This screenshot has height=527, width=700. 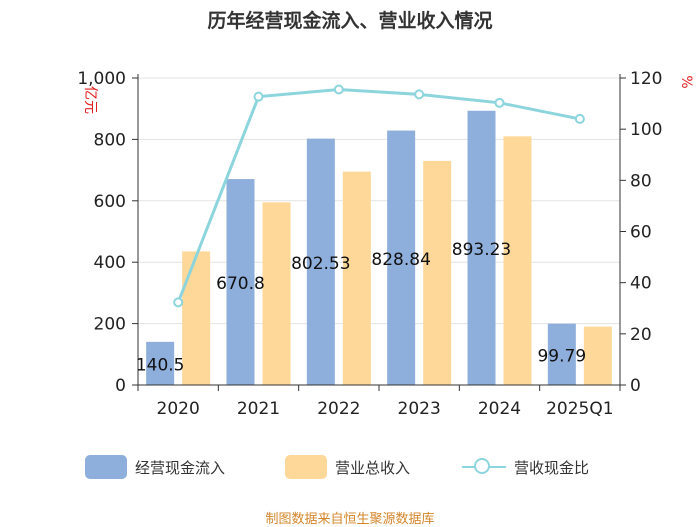 What do you see at coordinates (646, 79) in the screenshot?
I see `right-tick-label: 120` at bounding box center [646, 79].